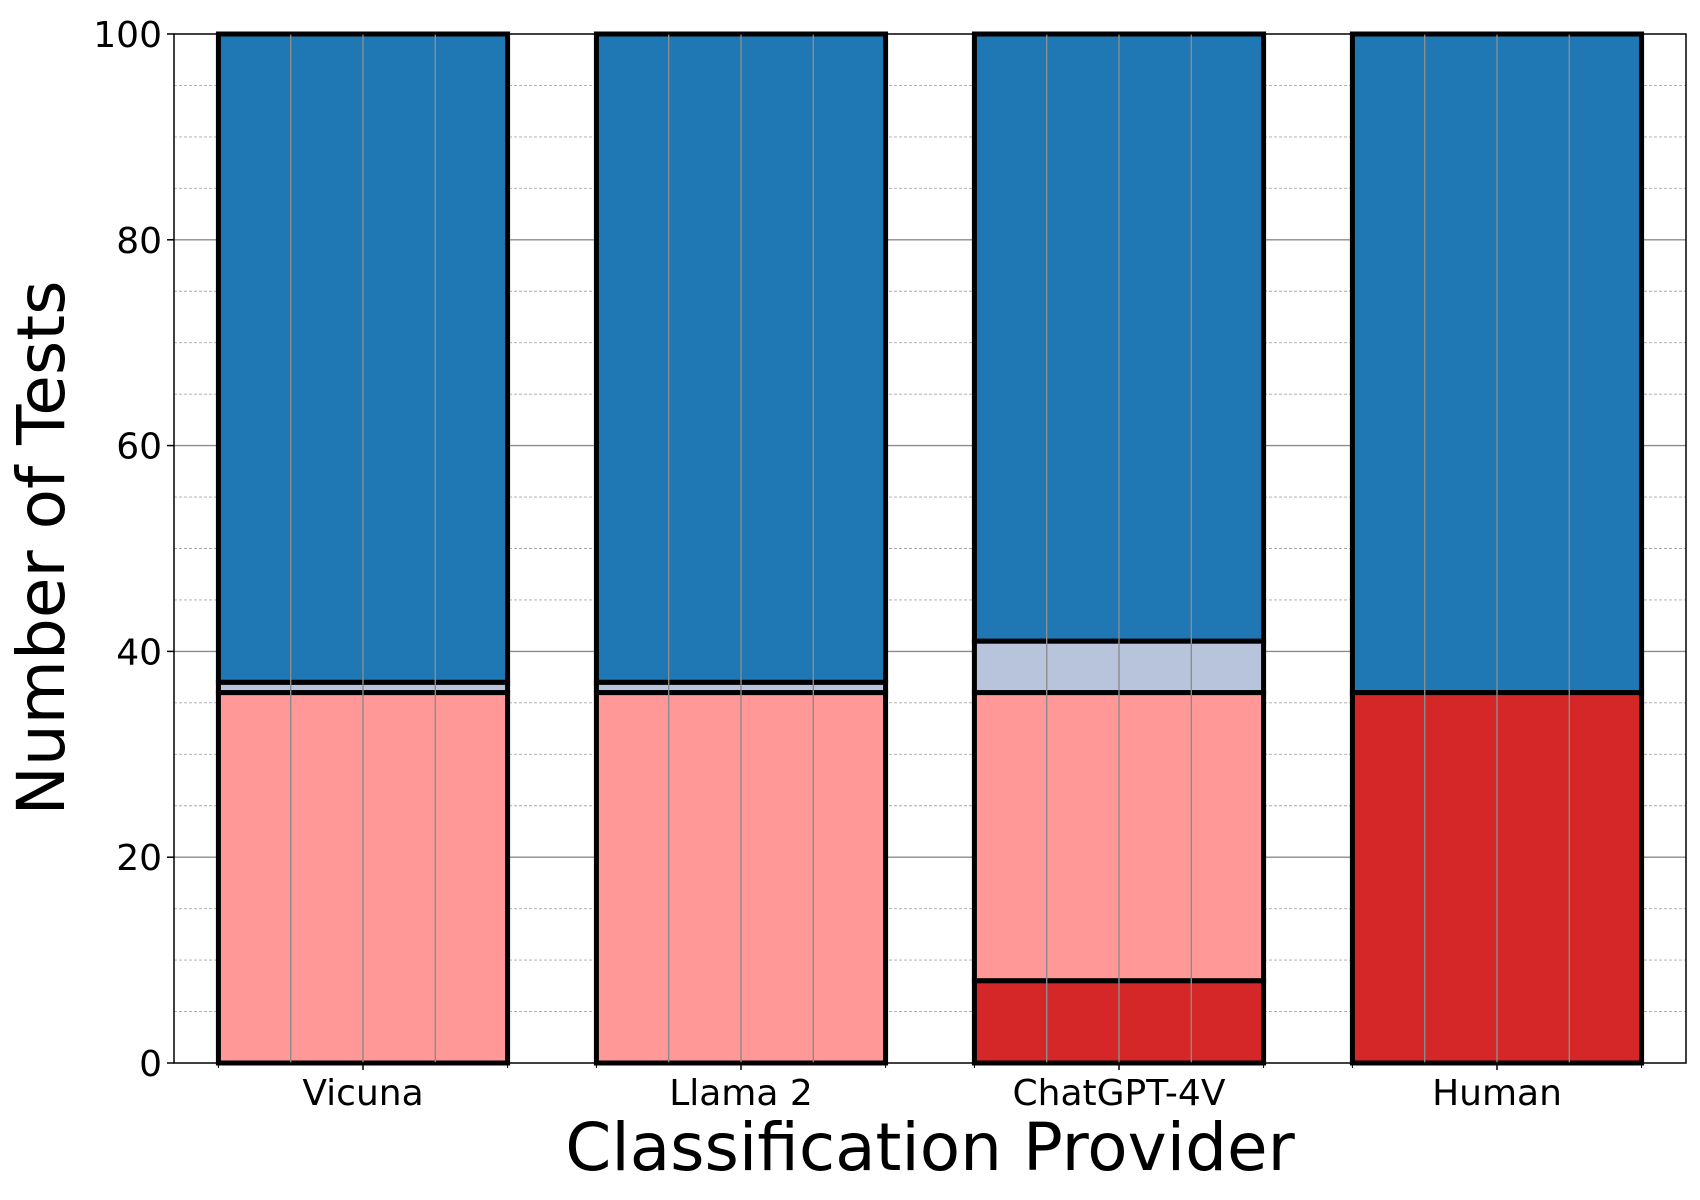 This screenshot has height=1200, width=1700. I want to click on y-tick-label: 0, so click(150, 1064).